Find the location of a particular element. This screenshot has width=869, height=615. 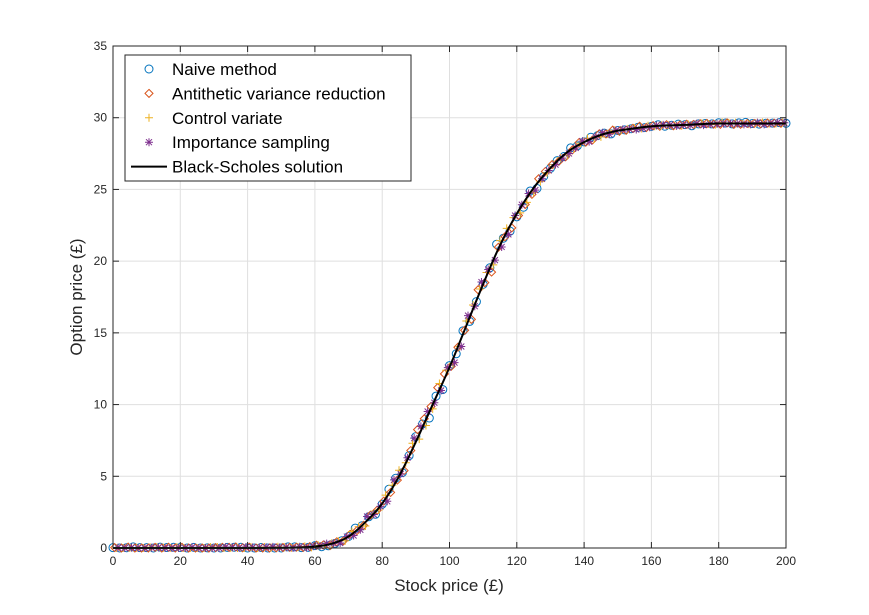

legend-box is located at coordinates (268, 118).